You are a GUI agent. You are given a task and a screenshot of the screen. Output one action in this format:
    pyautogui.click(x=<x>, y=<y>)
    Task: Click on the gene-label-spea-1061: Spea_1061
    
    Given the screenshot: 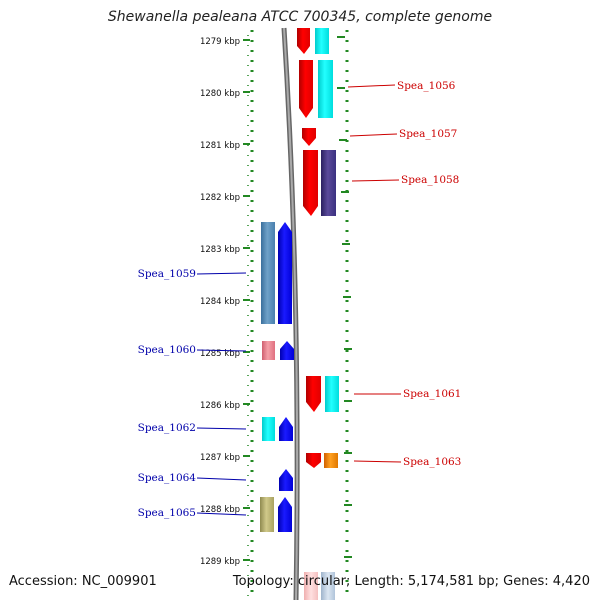 What is the action you would take?
    pyautogui.click(x=432, y=394)
    